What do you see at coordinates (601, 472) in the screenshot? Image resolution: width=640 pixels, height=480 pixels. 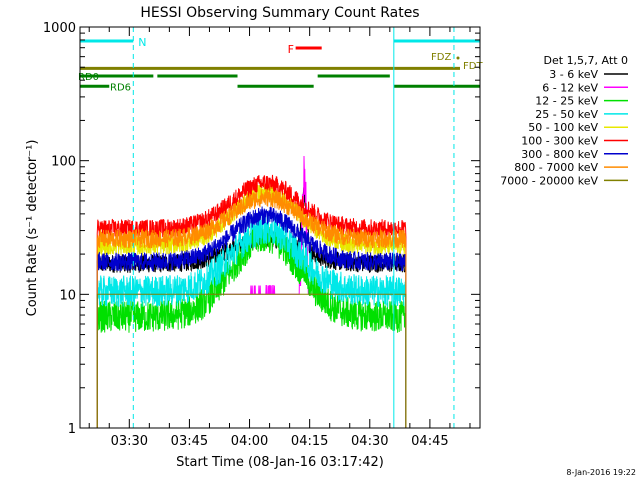 I see `timestamp-label: 8-Jan-2016 19:22` at bounding box center [601, 472].